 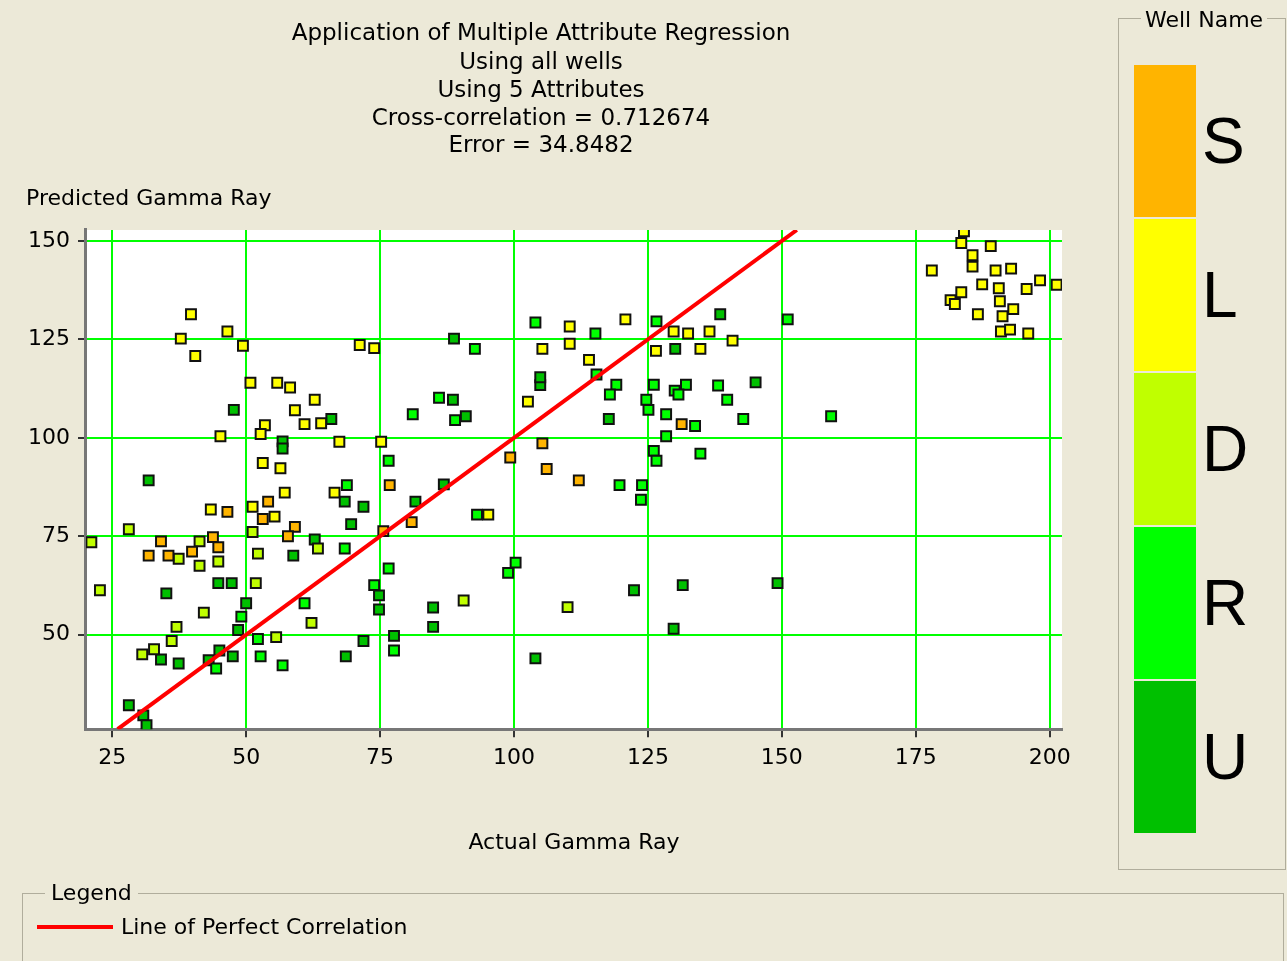 What do you see at coordinates (48, 338) in the screenshot?
I see `y-tick-label: 125` at bounding box center [48, 338].